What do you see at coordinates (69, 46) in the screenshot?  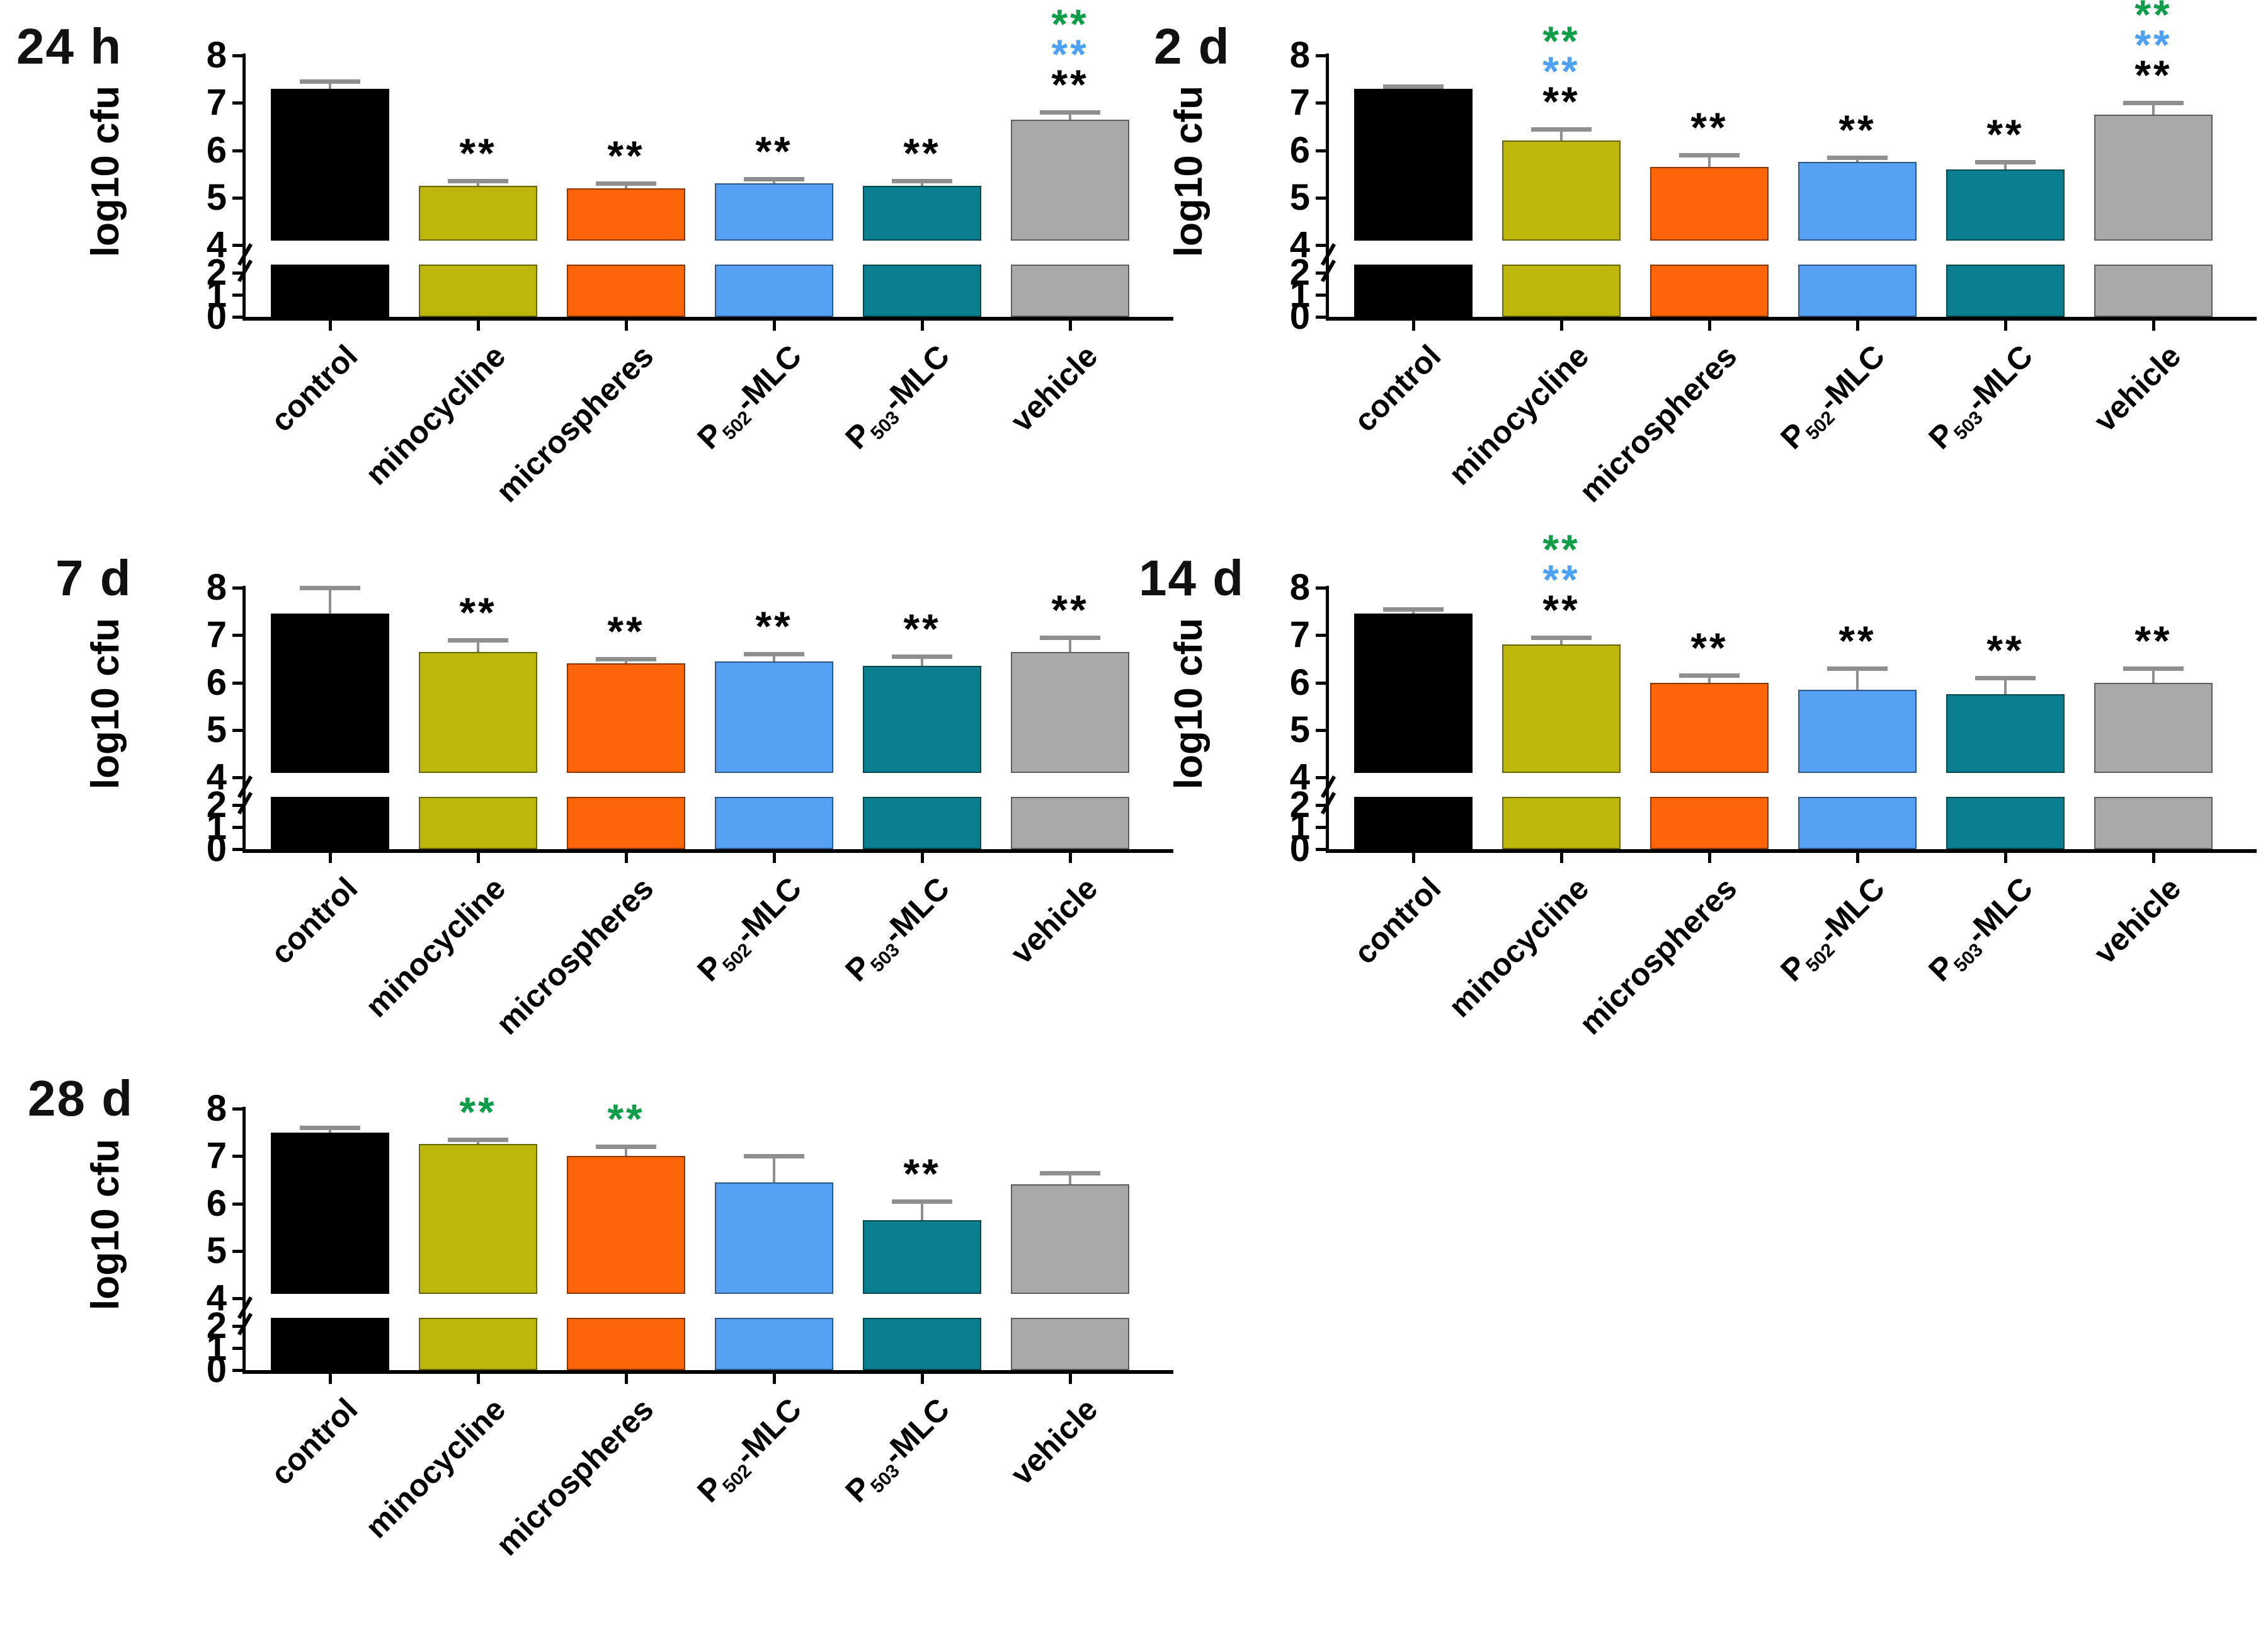 I see `chart-title-24h: 24 h` at bounding box center [69, 46].